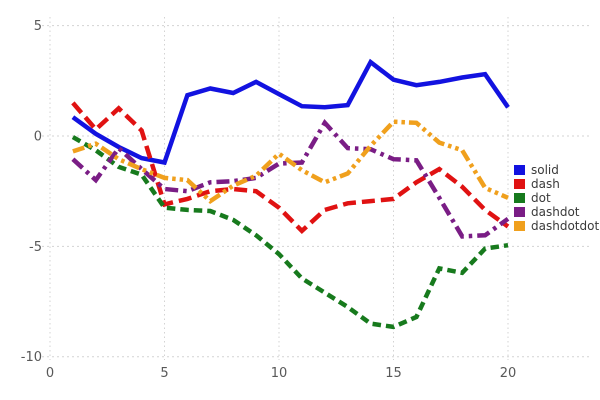 The height and width of the screenshot is (400, 600). I want to click on legend-item-solid: solid, so click(556, 170).